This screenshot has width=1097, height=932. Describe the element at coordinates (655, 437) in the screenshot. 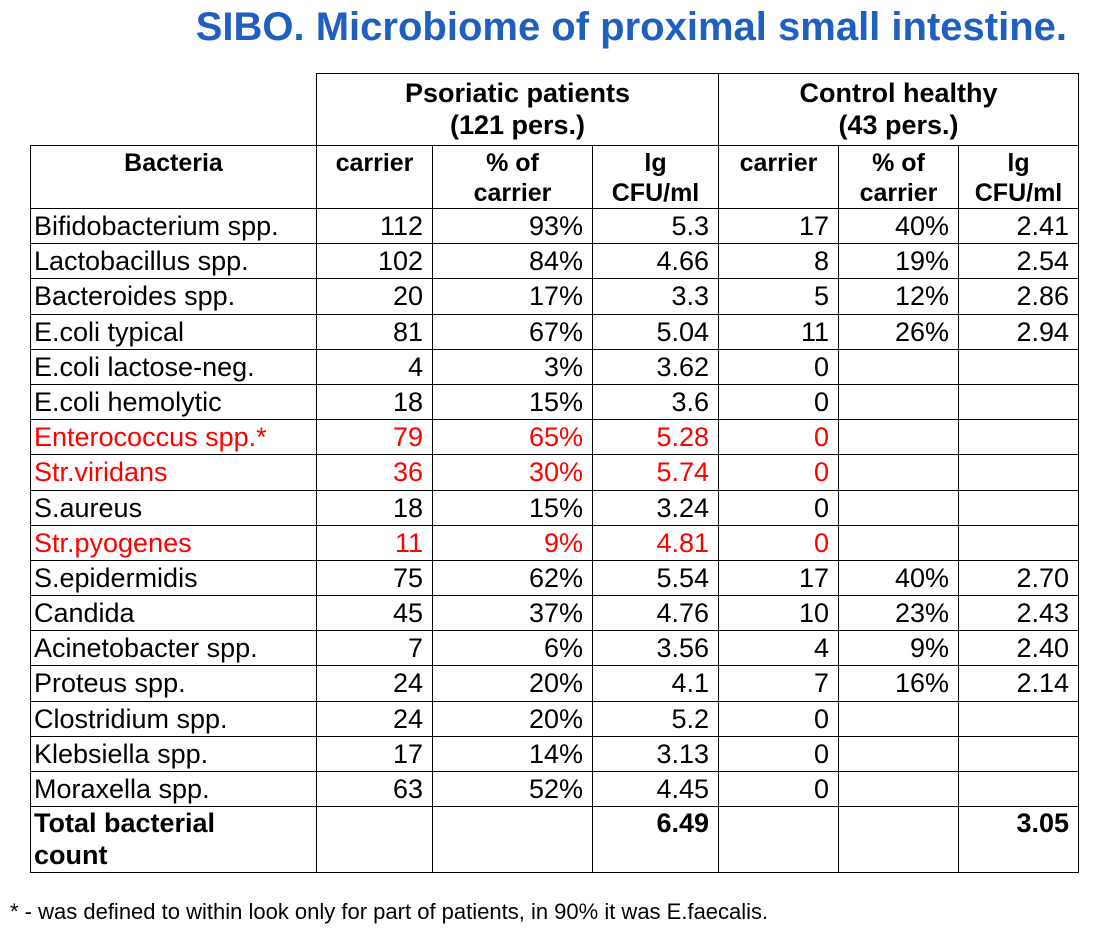

I see `psoriatic-lg: 5.28` at that location.